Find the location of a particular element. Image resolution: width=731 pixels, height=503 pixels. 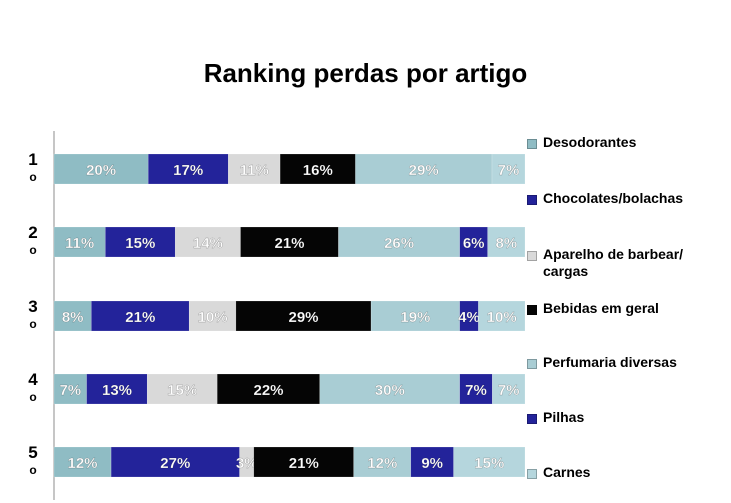

data-label: 26% is located at coordinates (399, 243).